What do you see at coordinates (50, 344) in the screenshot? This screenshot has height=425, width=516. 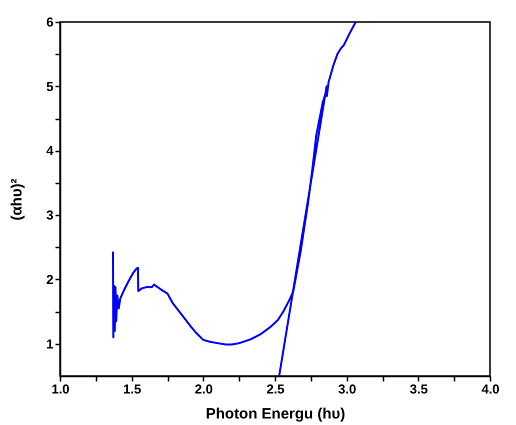 I see `y-tick-label: 1` at bounding box center [50, 344].